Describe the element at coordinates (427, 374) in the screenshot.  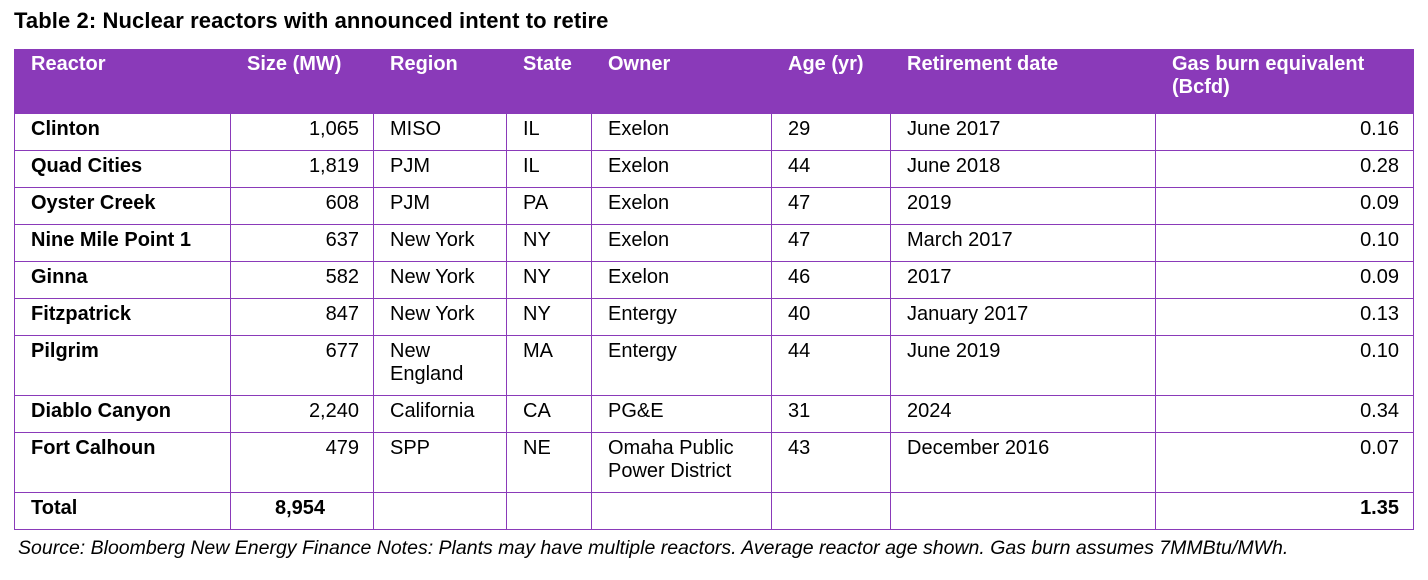
I see `cell-region-line2: England` at that location.